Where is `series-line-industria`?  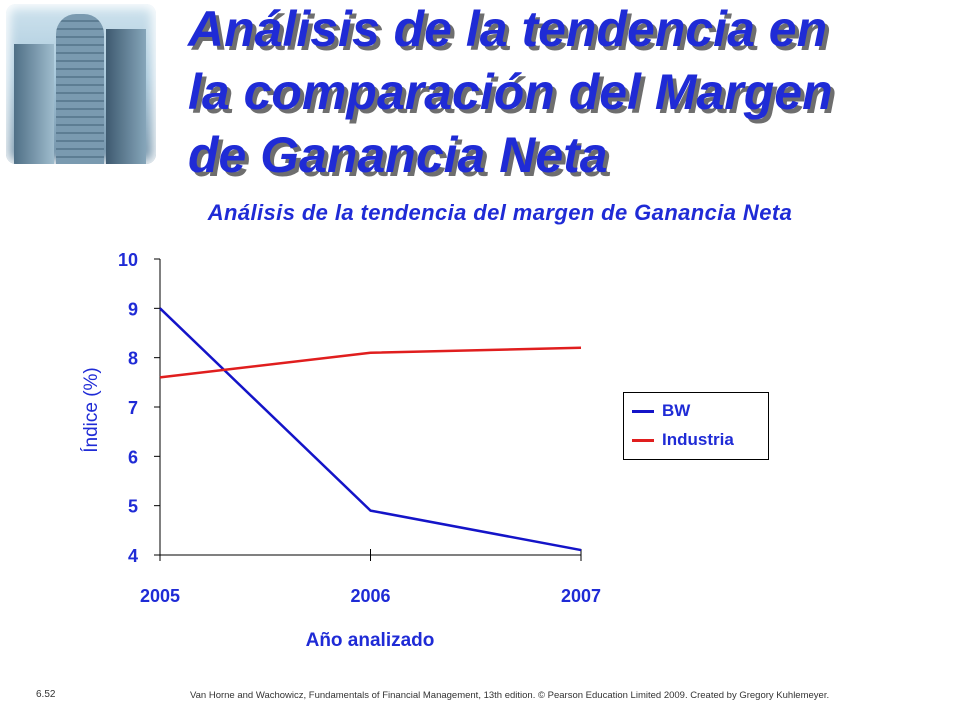 series-line-industria is located at coordinates (370, 362).